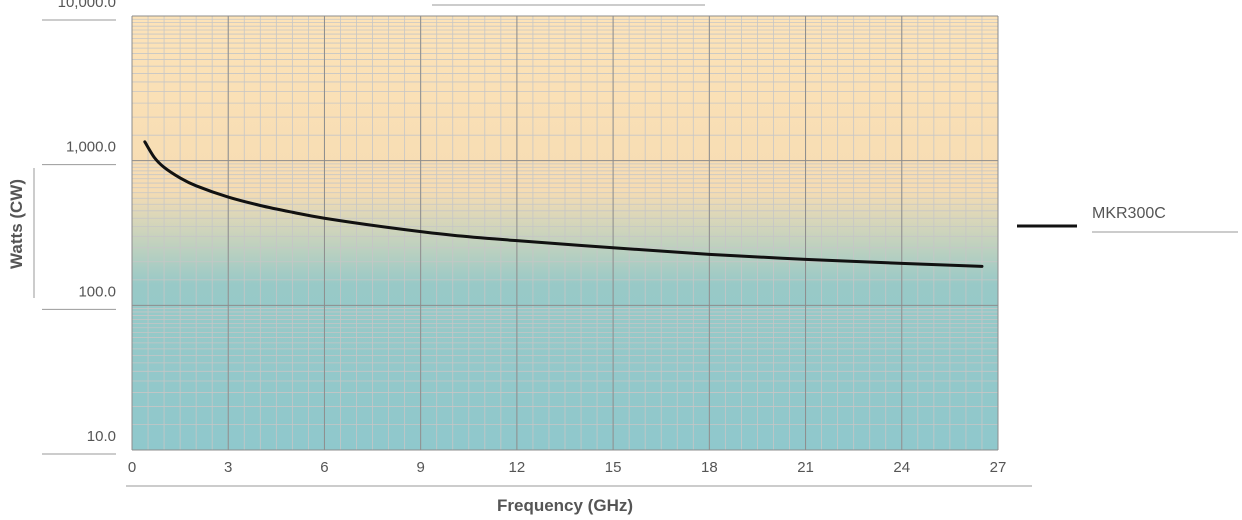  I want to click on x-tick-label: 24, so click(901, 467).